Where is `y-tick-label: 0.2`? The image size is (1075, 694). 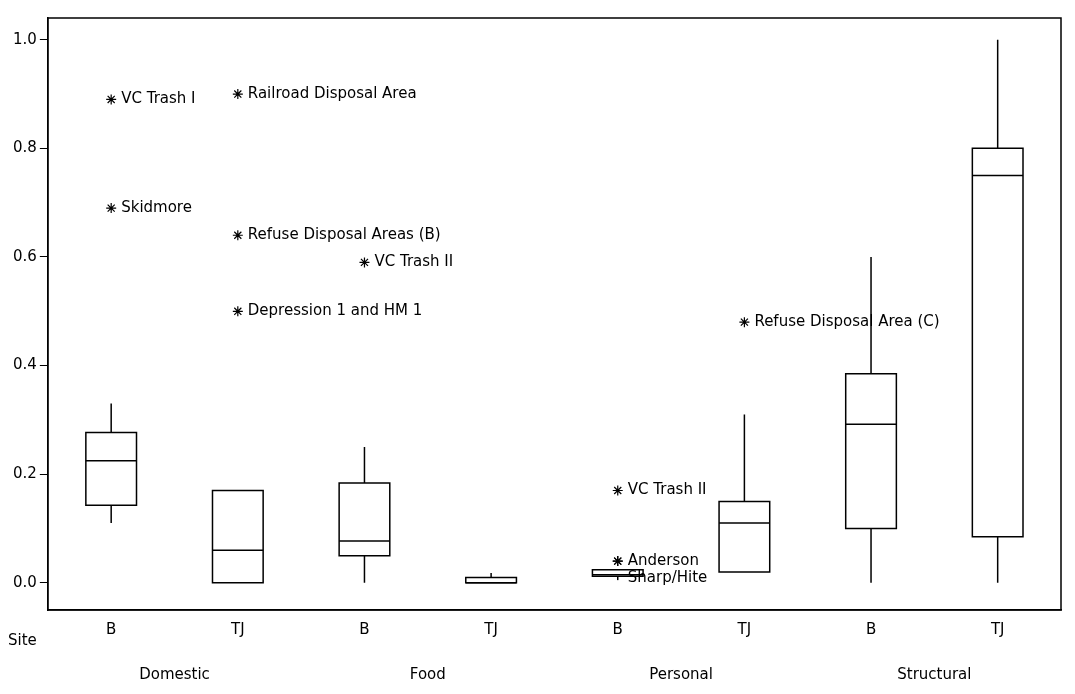
y-tick-label: 0.2 is located at coordinates (25, 473).